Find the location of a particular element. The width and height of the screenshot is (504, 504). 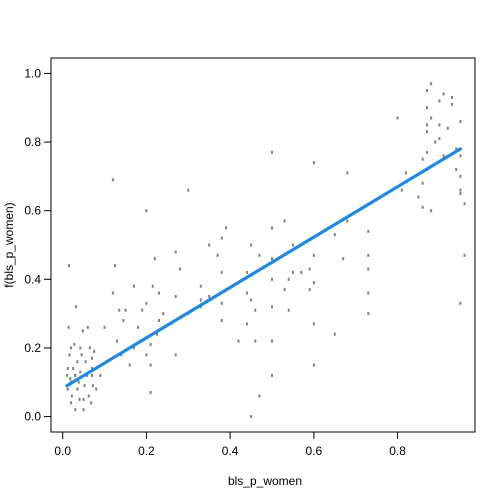

x-tick-label: 0.2 is located at coordinates (146, 451).